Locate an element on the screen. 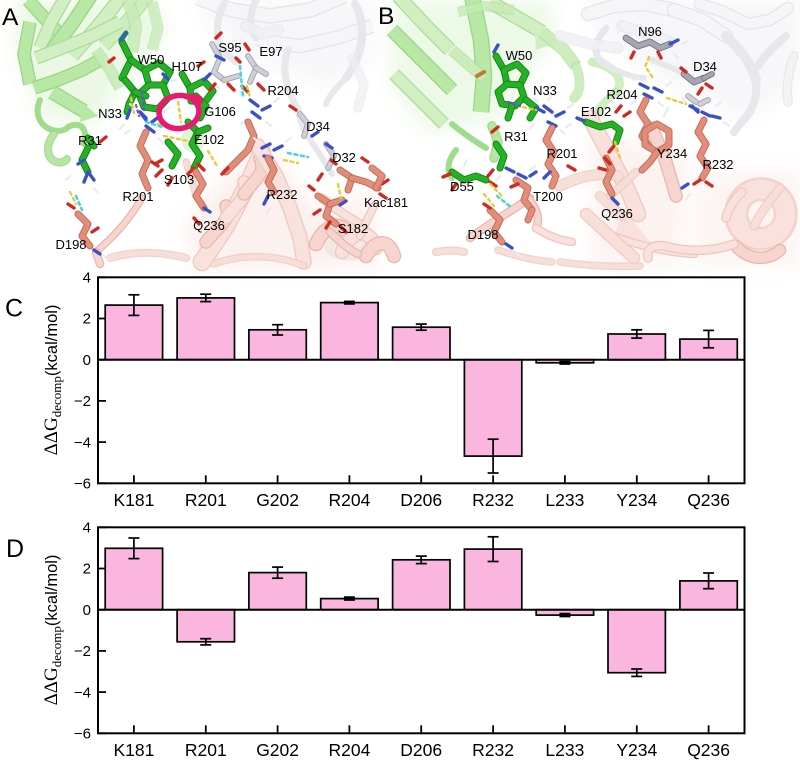 The height and width of the screenshot is (761, 800). svg-text: S103 is located at coordinates (179, 179).